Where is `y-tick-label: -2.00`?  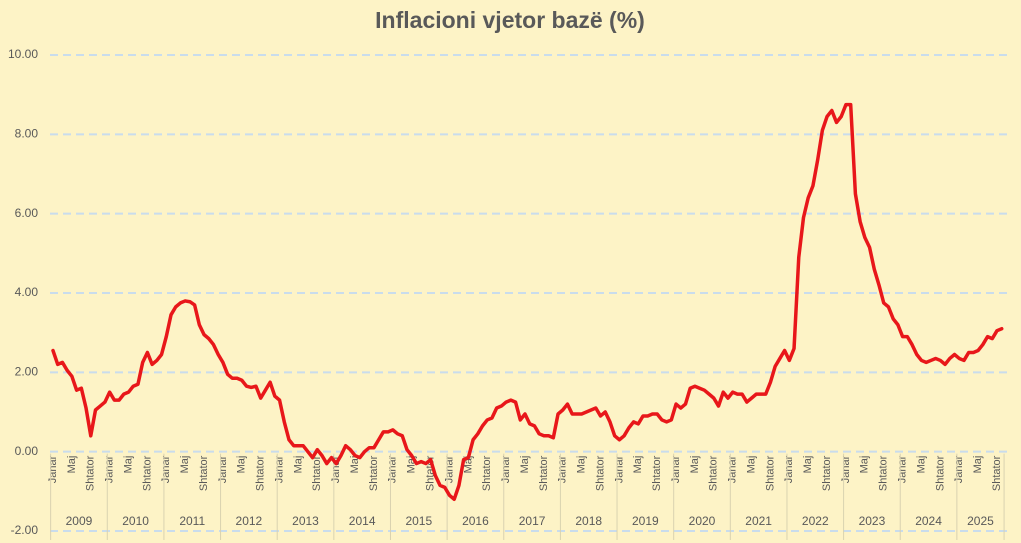 y-tick-label: -2.00 is located at coordinates (25, 530).